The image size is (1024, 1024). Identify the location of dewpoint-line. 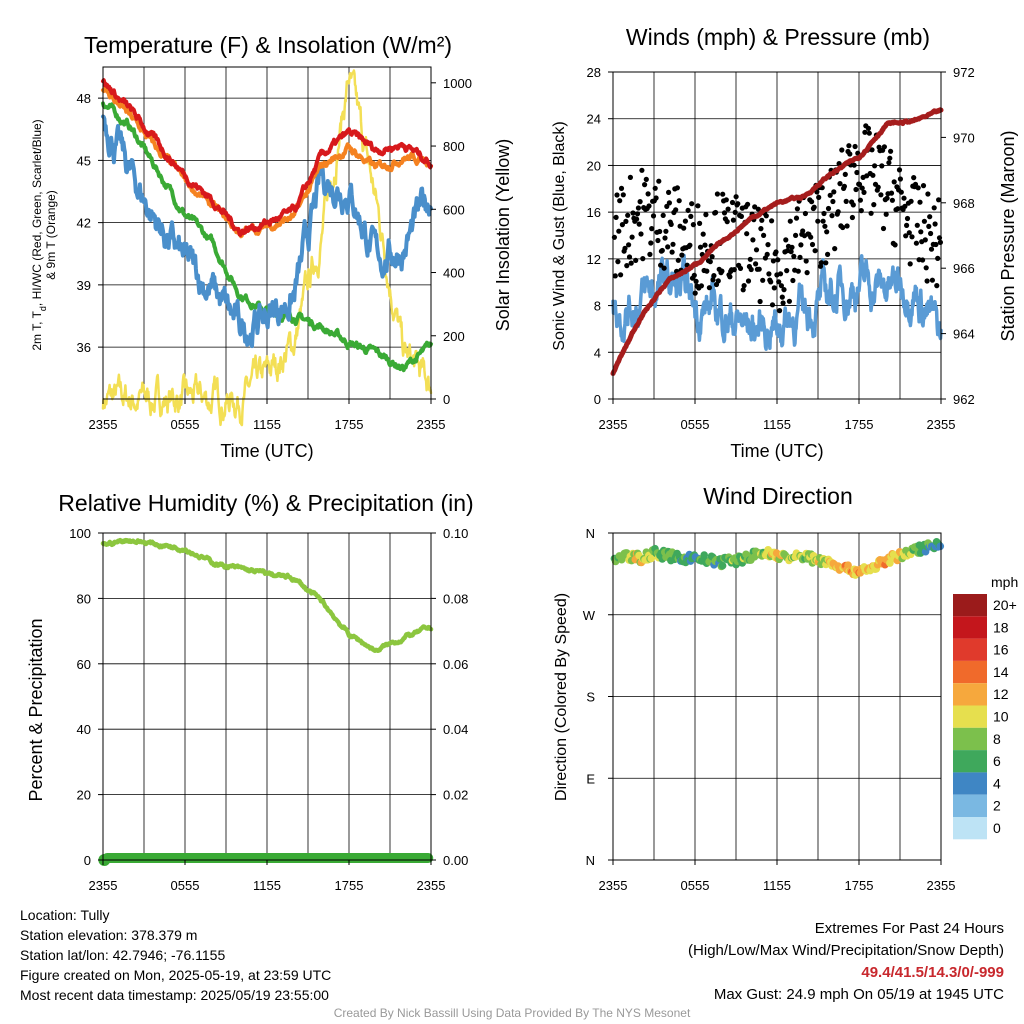
(267, 237).